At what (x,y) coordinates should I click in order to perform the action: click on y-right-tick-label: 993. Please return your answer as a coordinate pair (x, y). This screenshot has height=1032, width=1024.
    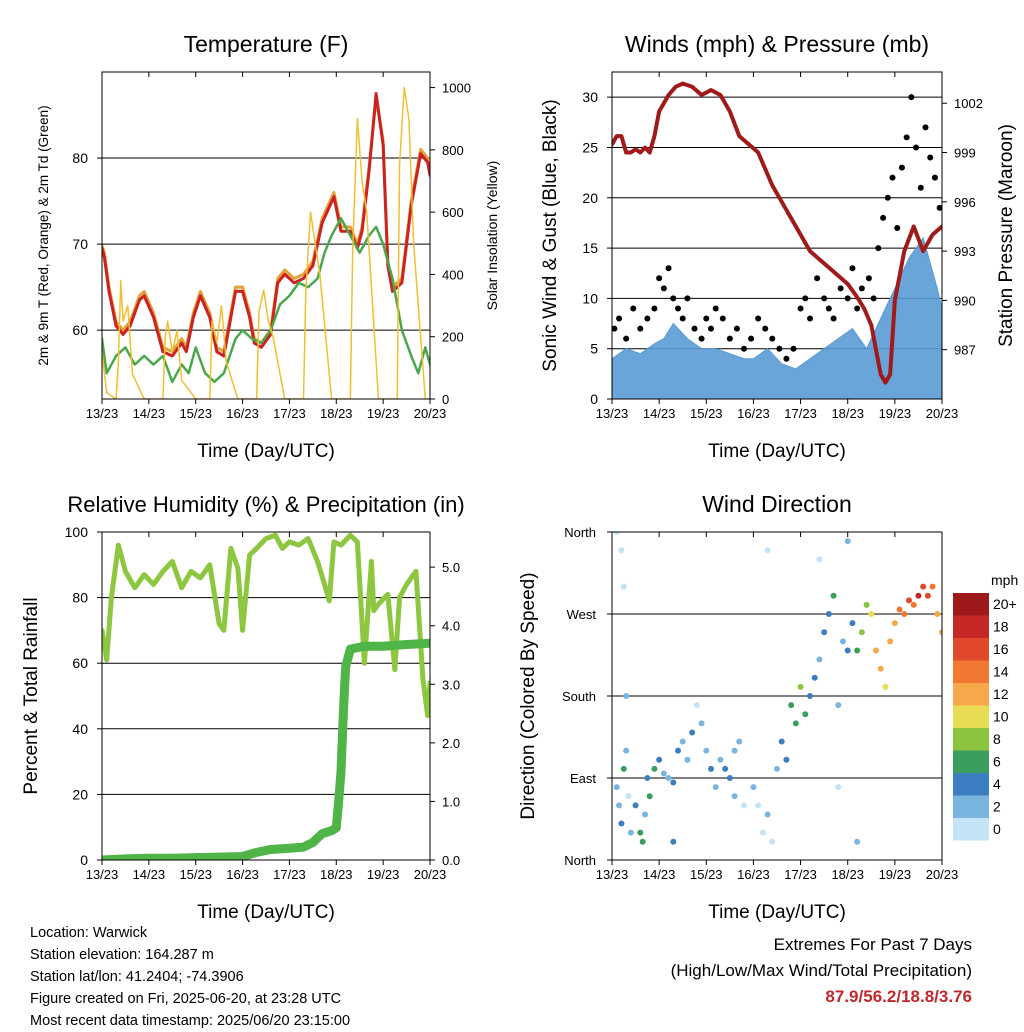
    Looking at the image, I should click on (965, 251).